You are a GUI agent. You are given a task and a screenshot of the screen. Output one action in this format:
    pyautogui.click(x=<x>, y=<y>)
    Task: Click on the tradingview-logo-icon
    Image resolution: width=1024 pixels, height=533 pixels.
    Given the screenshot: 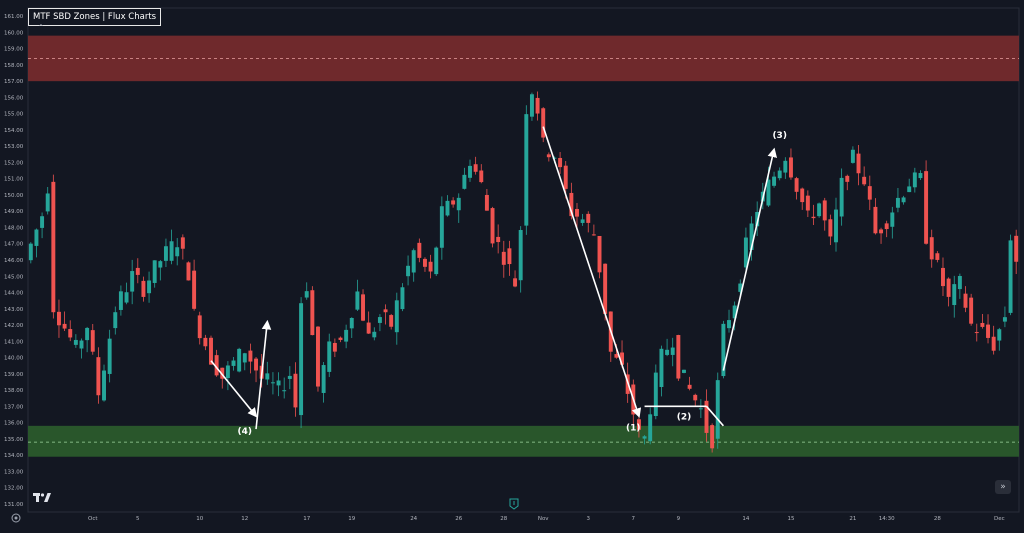 What is the action you would take?
    pyautogui.click(x=42, y=497)
    